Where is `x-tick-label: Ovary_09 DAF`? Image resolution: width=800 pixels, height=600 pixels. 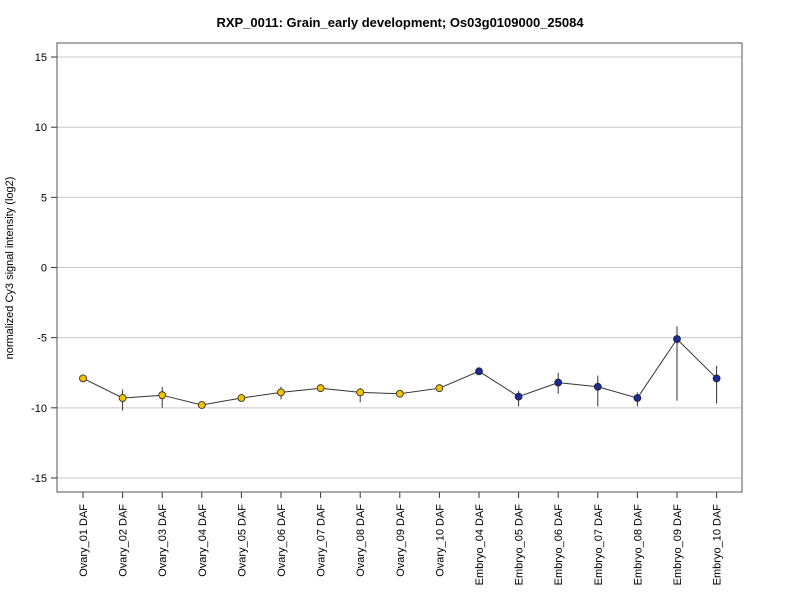 x-tick-label: Ovary_09 DAF is located at coordinates (401, 540).